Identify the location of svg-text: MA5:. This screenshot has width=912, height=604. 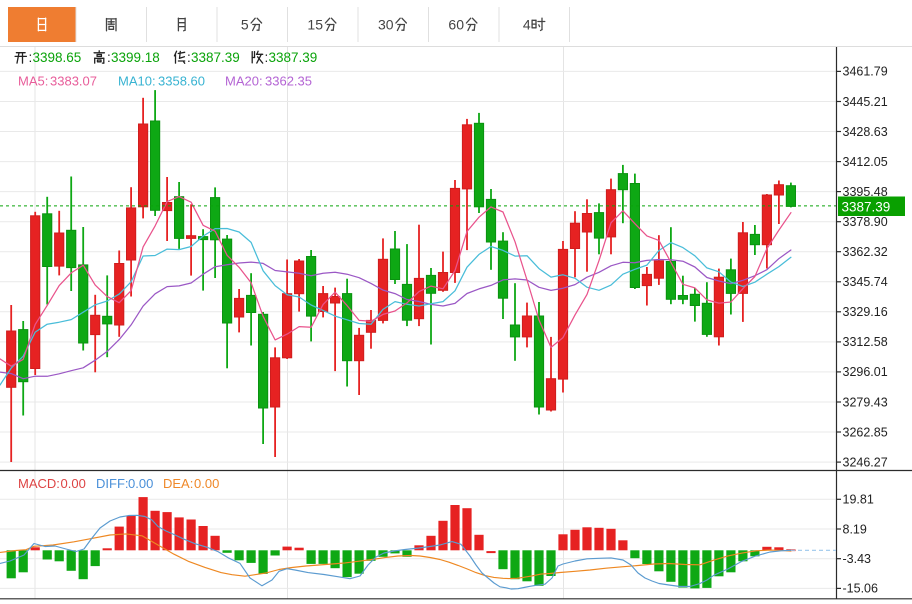
(33, 81).